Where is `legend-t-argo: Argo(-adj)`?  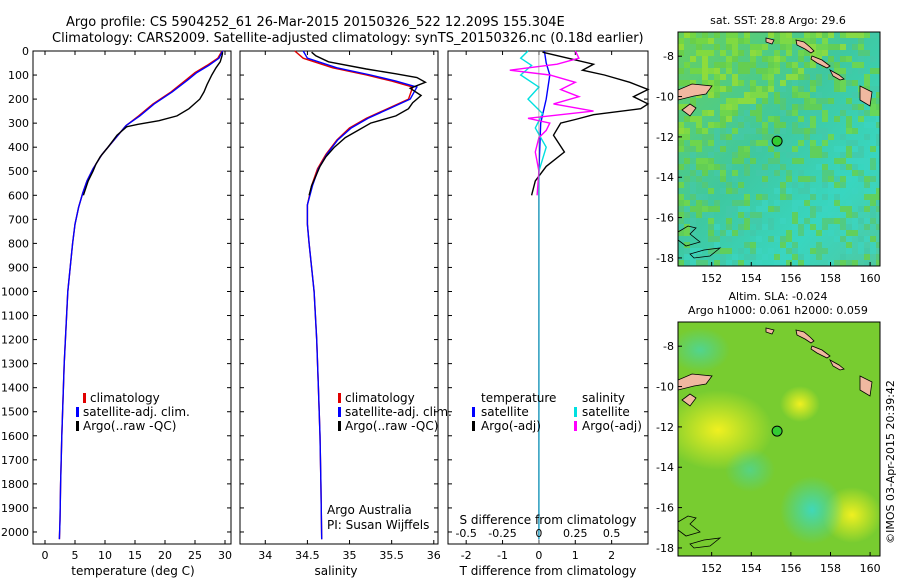 legend-t-argo: Argo(-adj) is located at coordinates (511, 426).